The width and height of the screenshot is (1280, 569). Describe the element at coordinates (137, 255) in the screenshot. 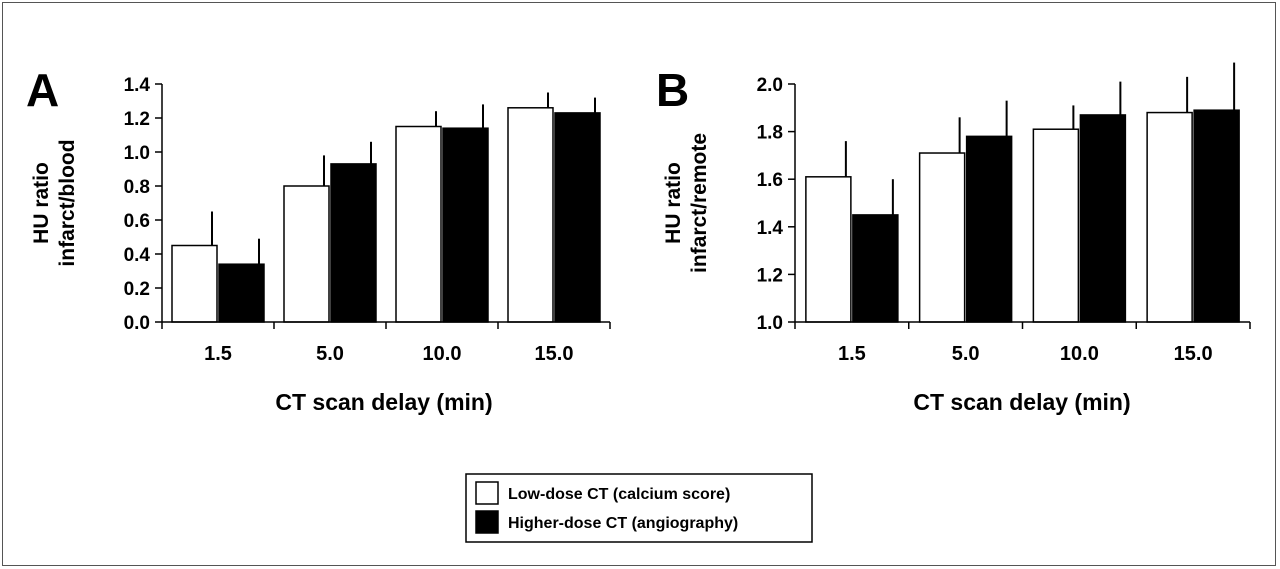

I see `y-tick-label-a: 0.4` at that location.